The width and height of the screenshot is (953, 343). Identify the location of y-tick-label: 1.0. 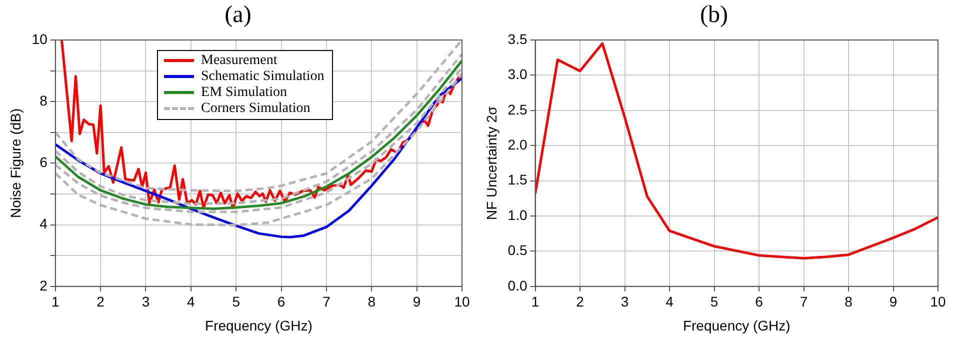
(518, 214).